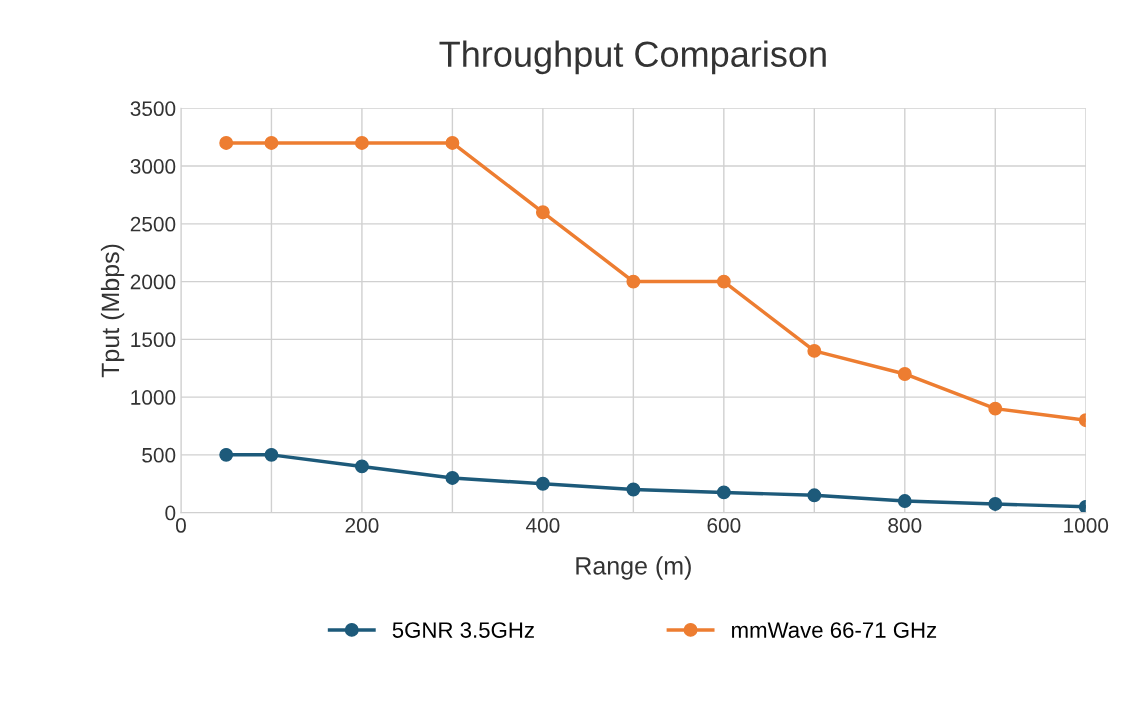 The width and height of the screenshot is (1131, 722). I want to click on y-tick-label: 2500, so click(153, 224).